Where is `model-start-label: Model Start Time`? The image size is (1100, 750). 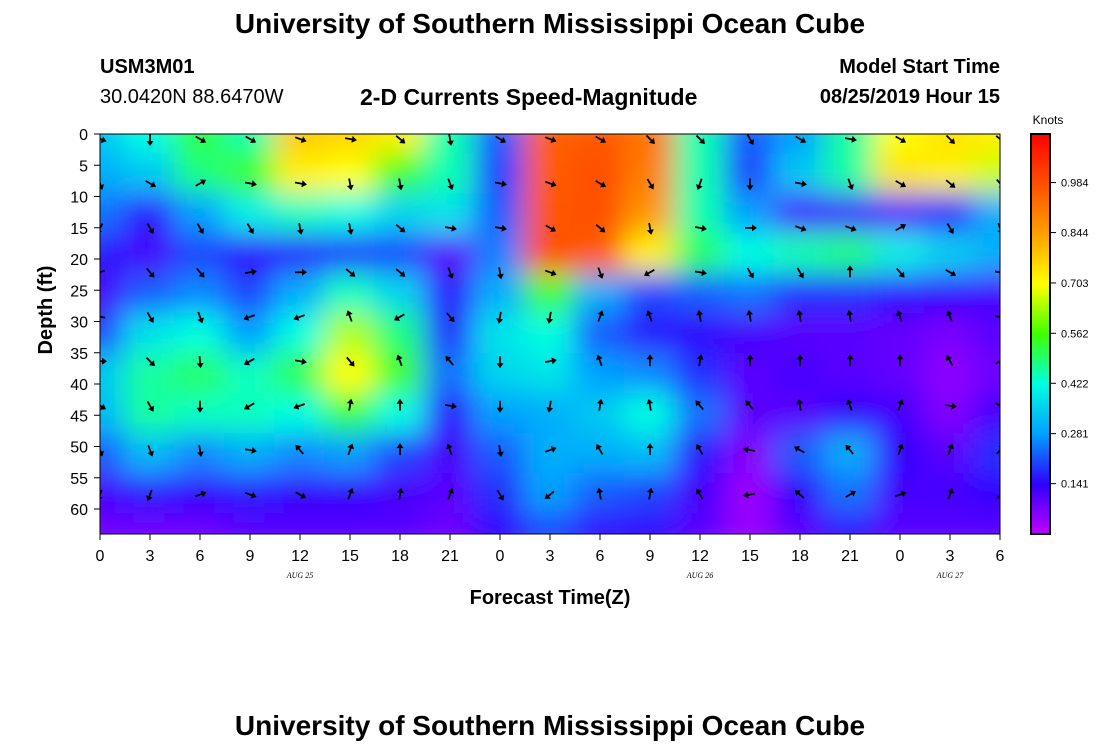
model-start-label: Model Start Time is located at coordinates (919, 67).